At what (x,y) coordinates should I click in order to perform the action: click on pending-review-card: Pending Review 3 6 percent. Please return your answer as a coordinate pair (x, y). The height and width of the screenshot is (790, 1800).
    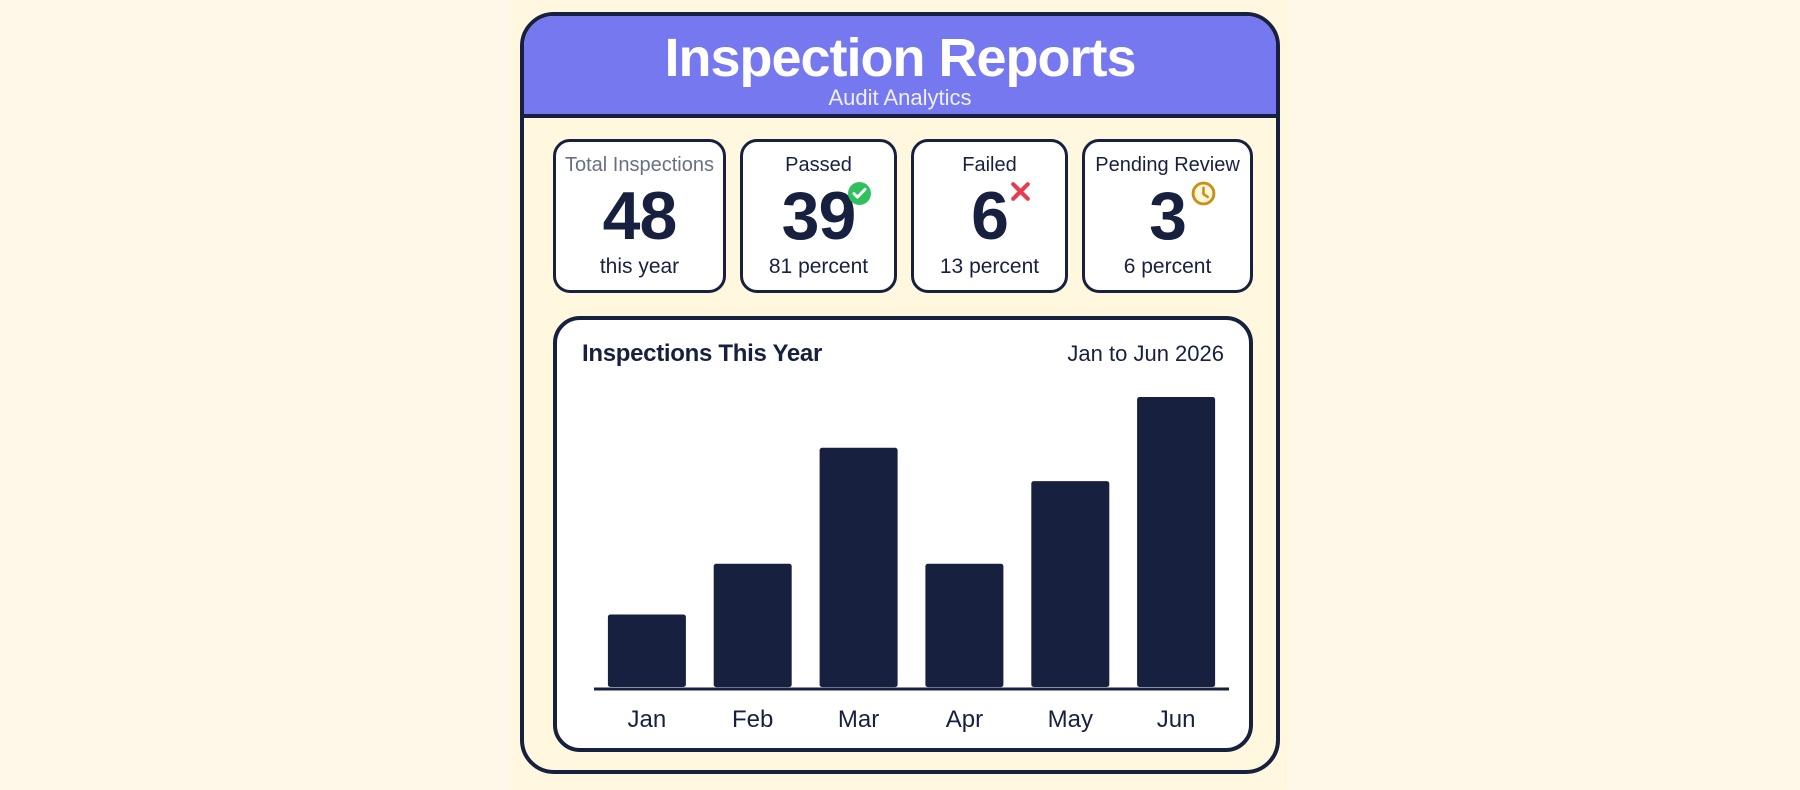
    Looking at the image, I should click on (1167, 216).